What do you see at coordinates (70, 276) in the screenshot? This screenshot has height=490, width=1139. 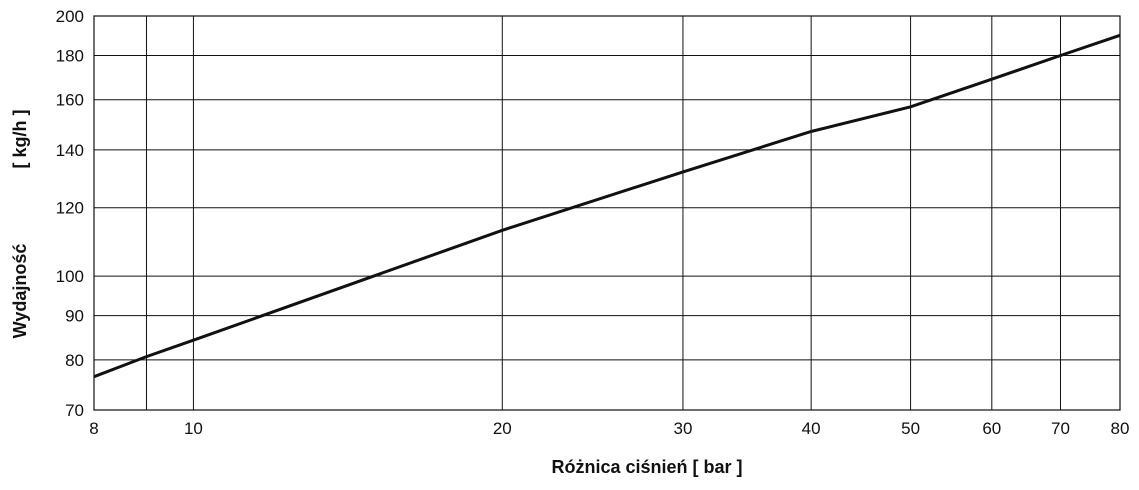 I see `y-tick-label: 100` at bounding box center [70, 276].